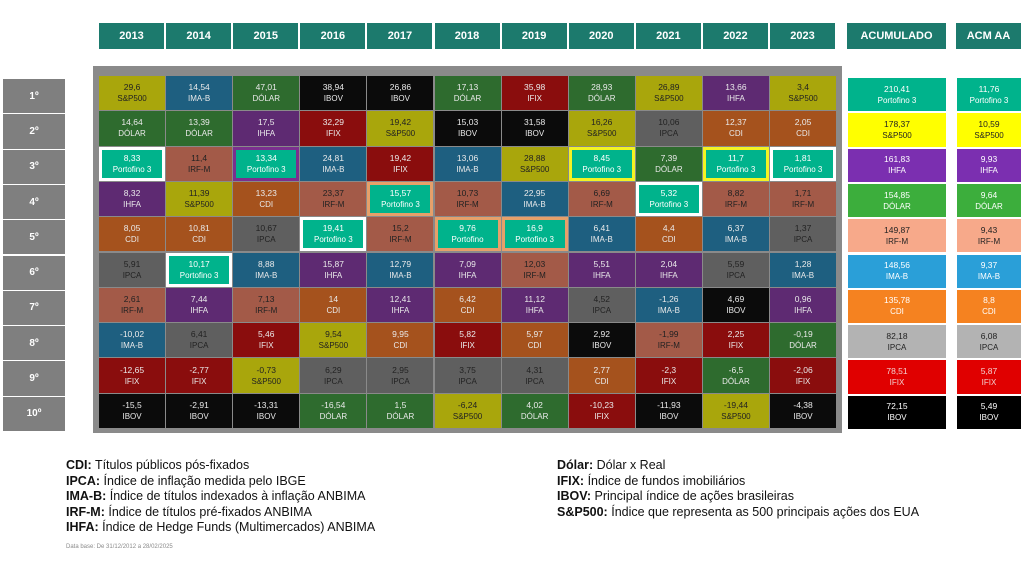 The height and width of the screenshot is (575, 1024). Describe the element at coordinates (601, 234) in the screenshot. I see `grid-cell: 6,41 IMA-B` at that location.